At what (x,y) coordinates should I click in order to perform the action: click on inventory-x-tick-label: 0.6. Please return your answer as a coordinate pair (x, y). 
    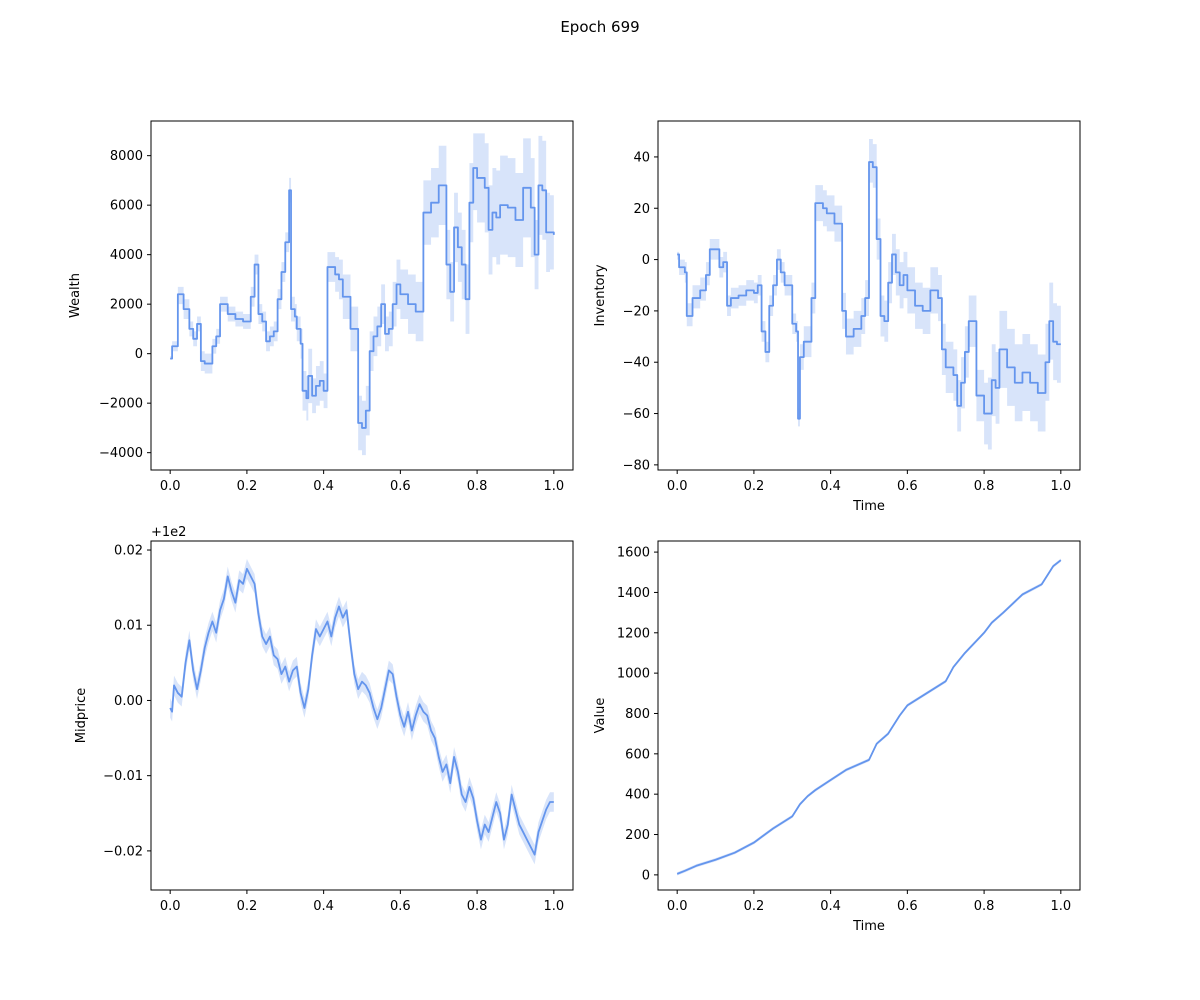
    Looking at the image, I should click on (907, 486).